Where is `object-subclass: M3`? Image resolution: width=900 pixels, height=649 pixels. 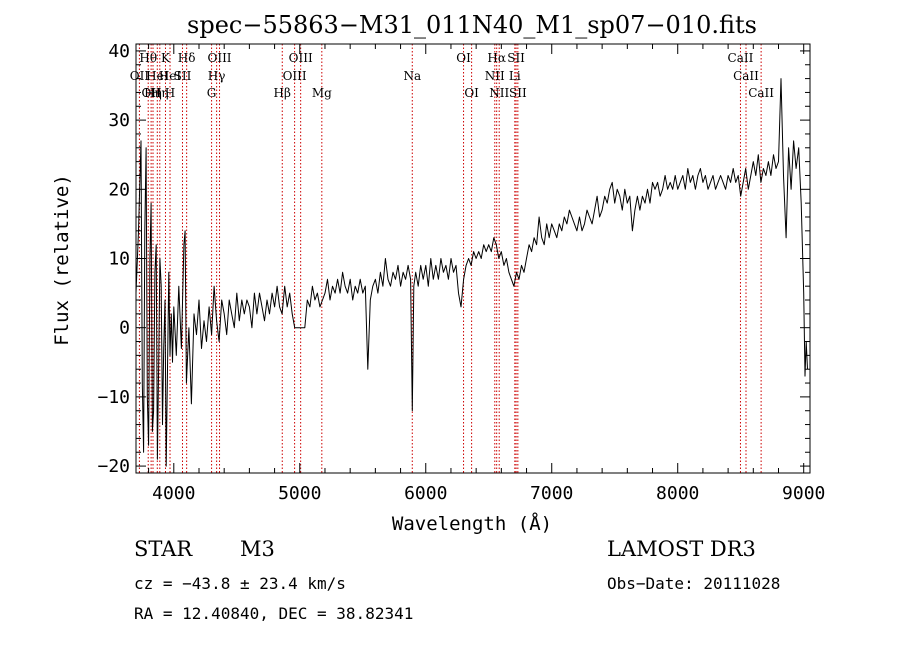 object-subclass: M3 is located at coordinates (257, 549).